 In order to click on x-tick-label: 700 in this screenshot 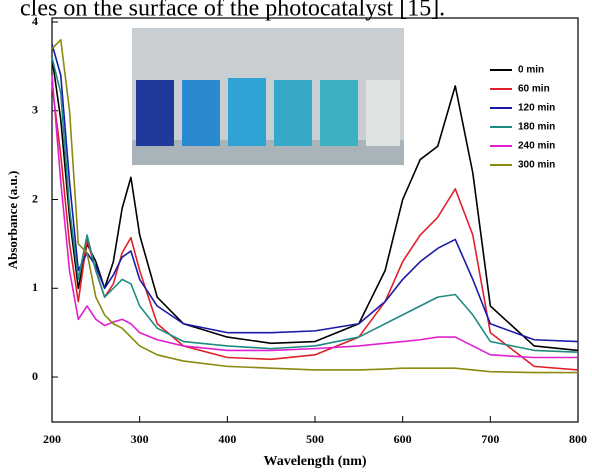, I will do `click(490, 439)`.